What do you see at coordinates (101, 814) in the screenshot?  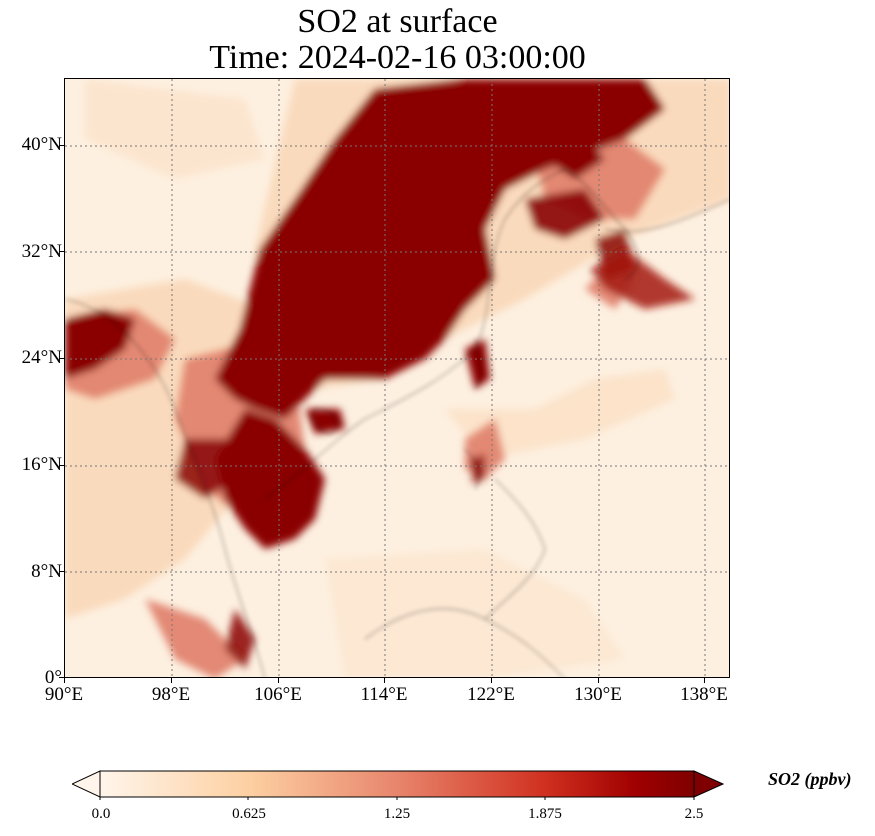 I see `colorbar-tick-label: 0.0` at bounding box center [101, 814].